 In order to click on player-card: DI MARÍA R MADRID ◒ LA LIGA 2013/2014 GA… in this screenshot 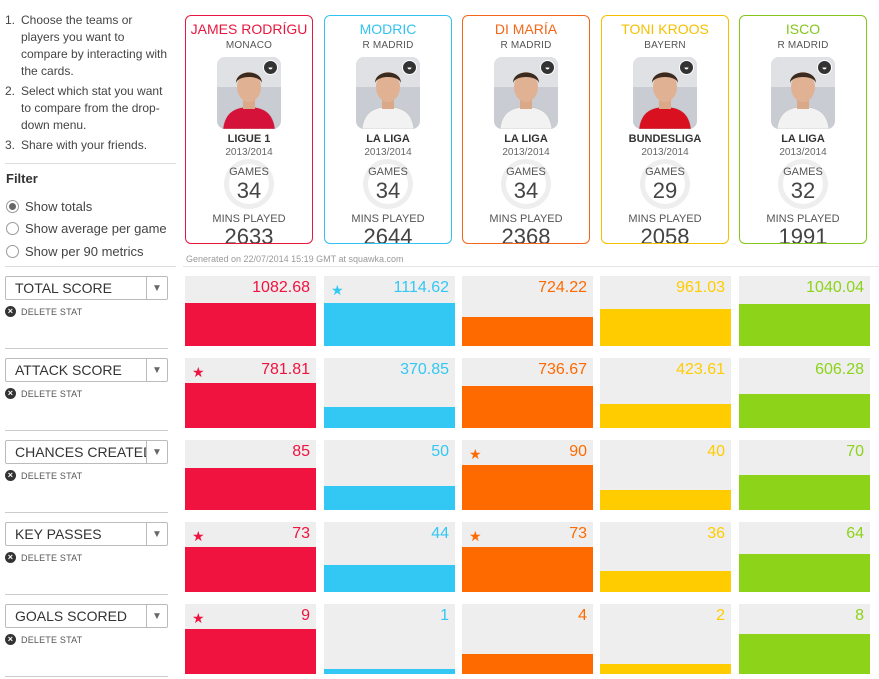, I will do `click(526, 129)`.